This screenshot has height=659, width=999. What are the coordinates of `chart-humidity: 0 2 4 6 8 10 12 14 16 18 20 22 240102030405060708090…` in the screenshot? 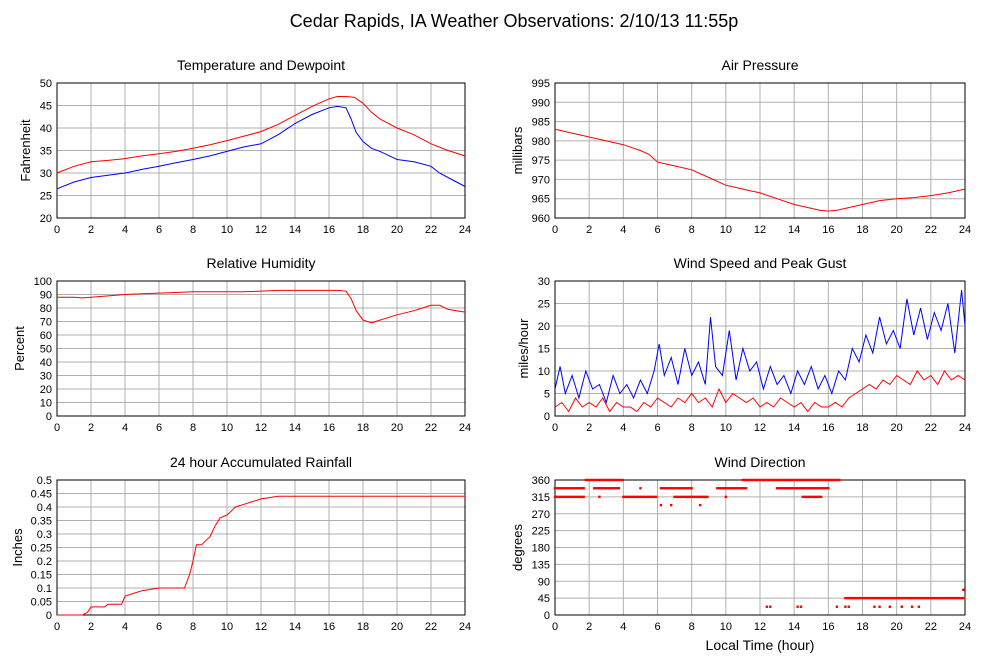 It's located at (241, 344).